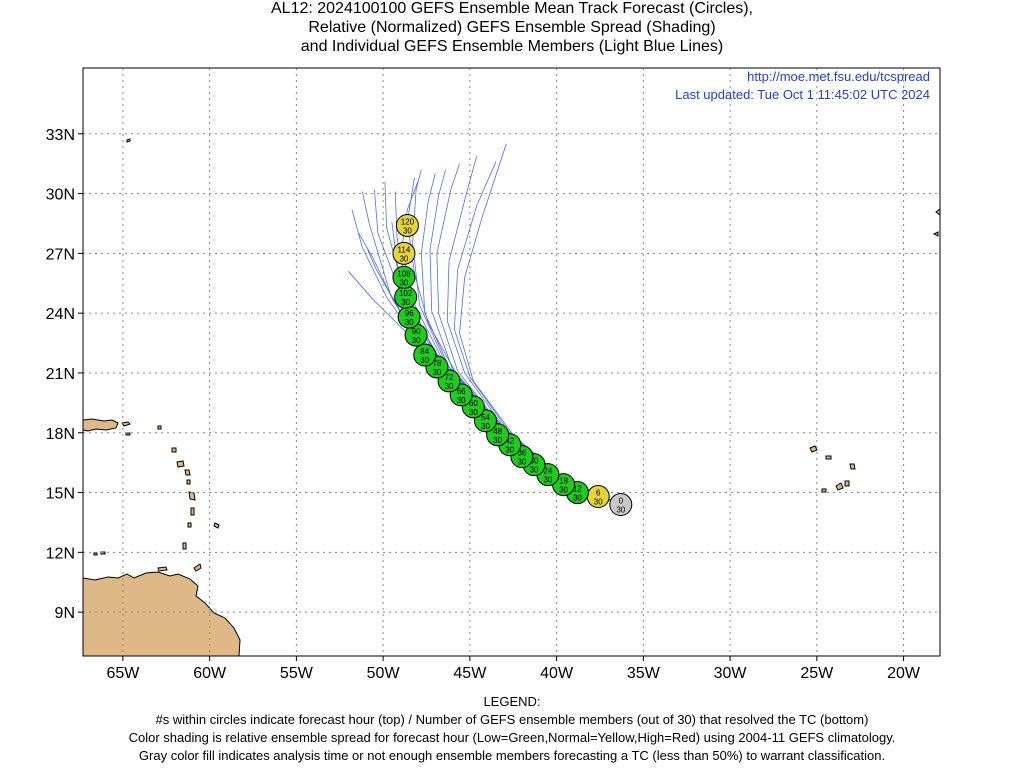 This screenshot has width=1024, height=768. Describe the element at coordinates (424, 351) in the screenshot. I see `forecast-hour-label: 84` at that location.